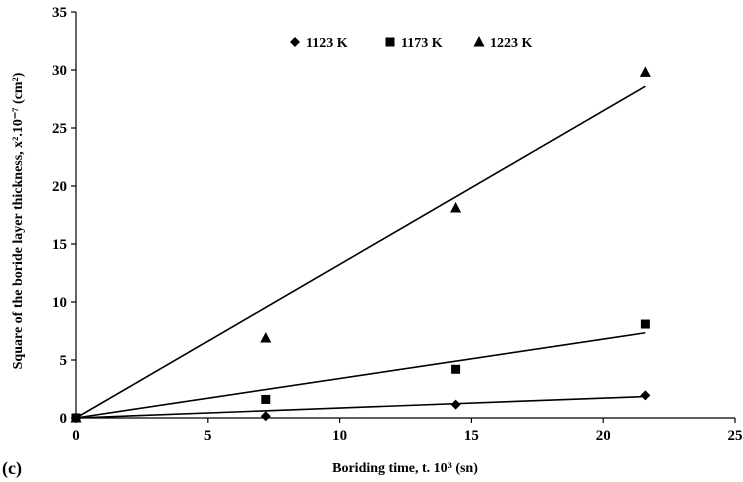 The height and width of the screenshot is (482, 743). What do you see at coordinates (295, 42) in the screenshot?
I see `legend-marker-1123-k` at bounding box center [295, 42].